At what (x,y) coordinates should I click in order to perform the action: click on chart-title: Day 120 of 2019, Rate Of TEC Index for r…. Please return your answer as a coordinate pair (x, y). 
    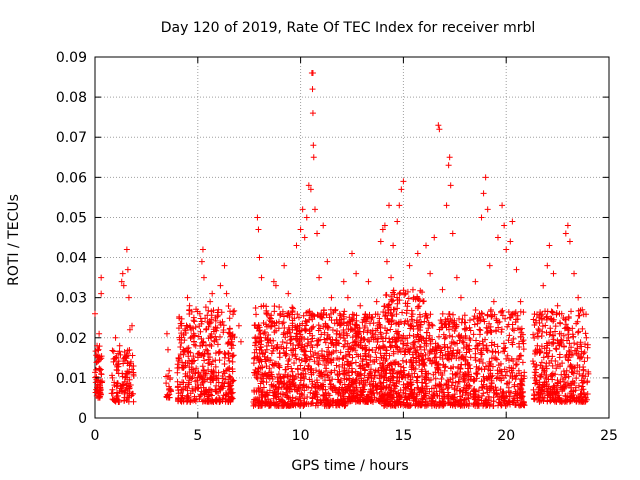
    Looking at the image, I should click on (348, 28).